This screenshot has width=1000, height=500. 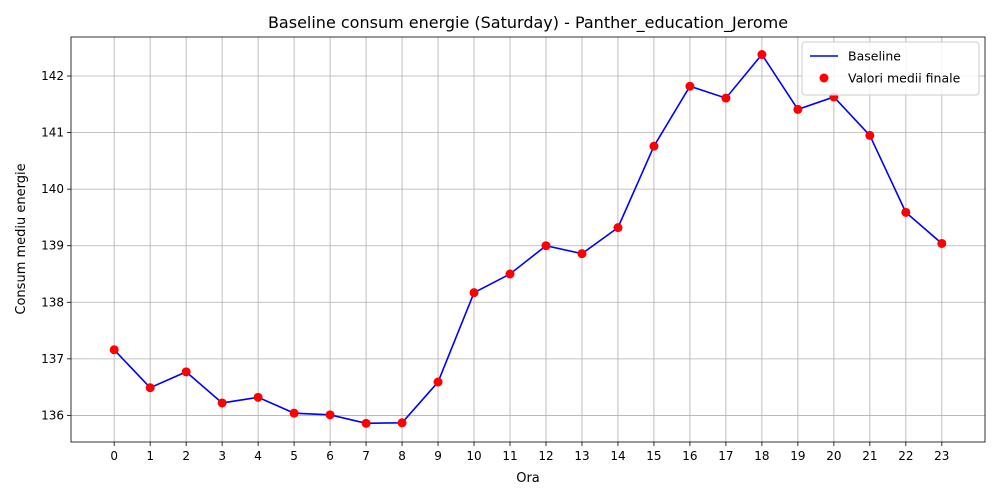 I want to click on x-tick-label: 6, so click(x=330, y=456).